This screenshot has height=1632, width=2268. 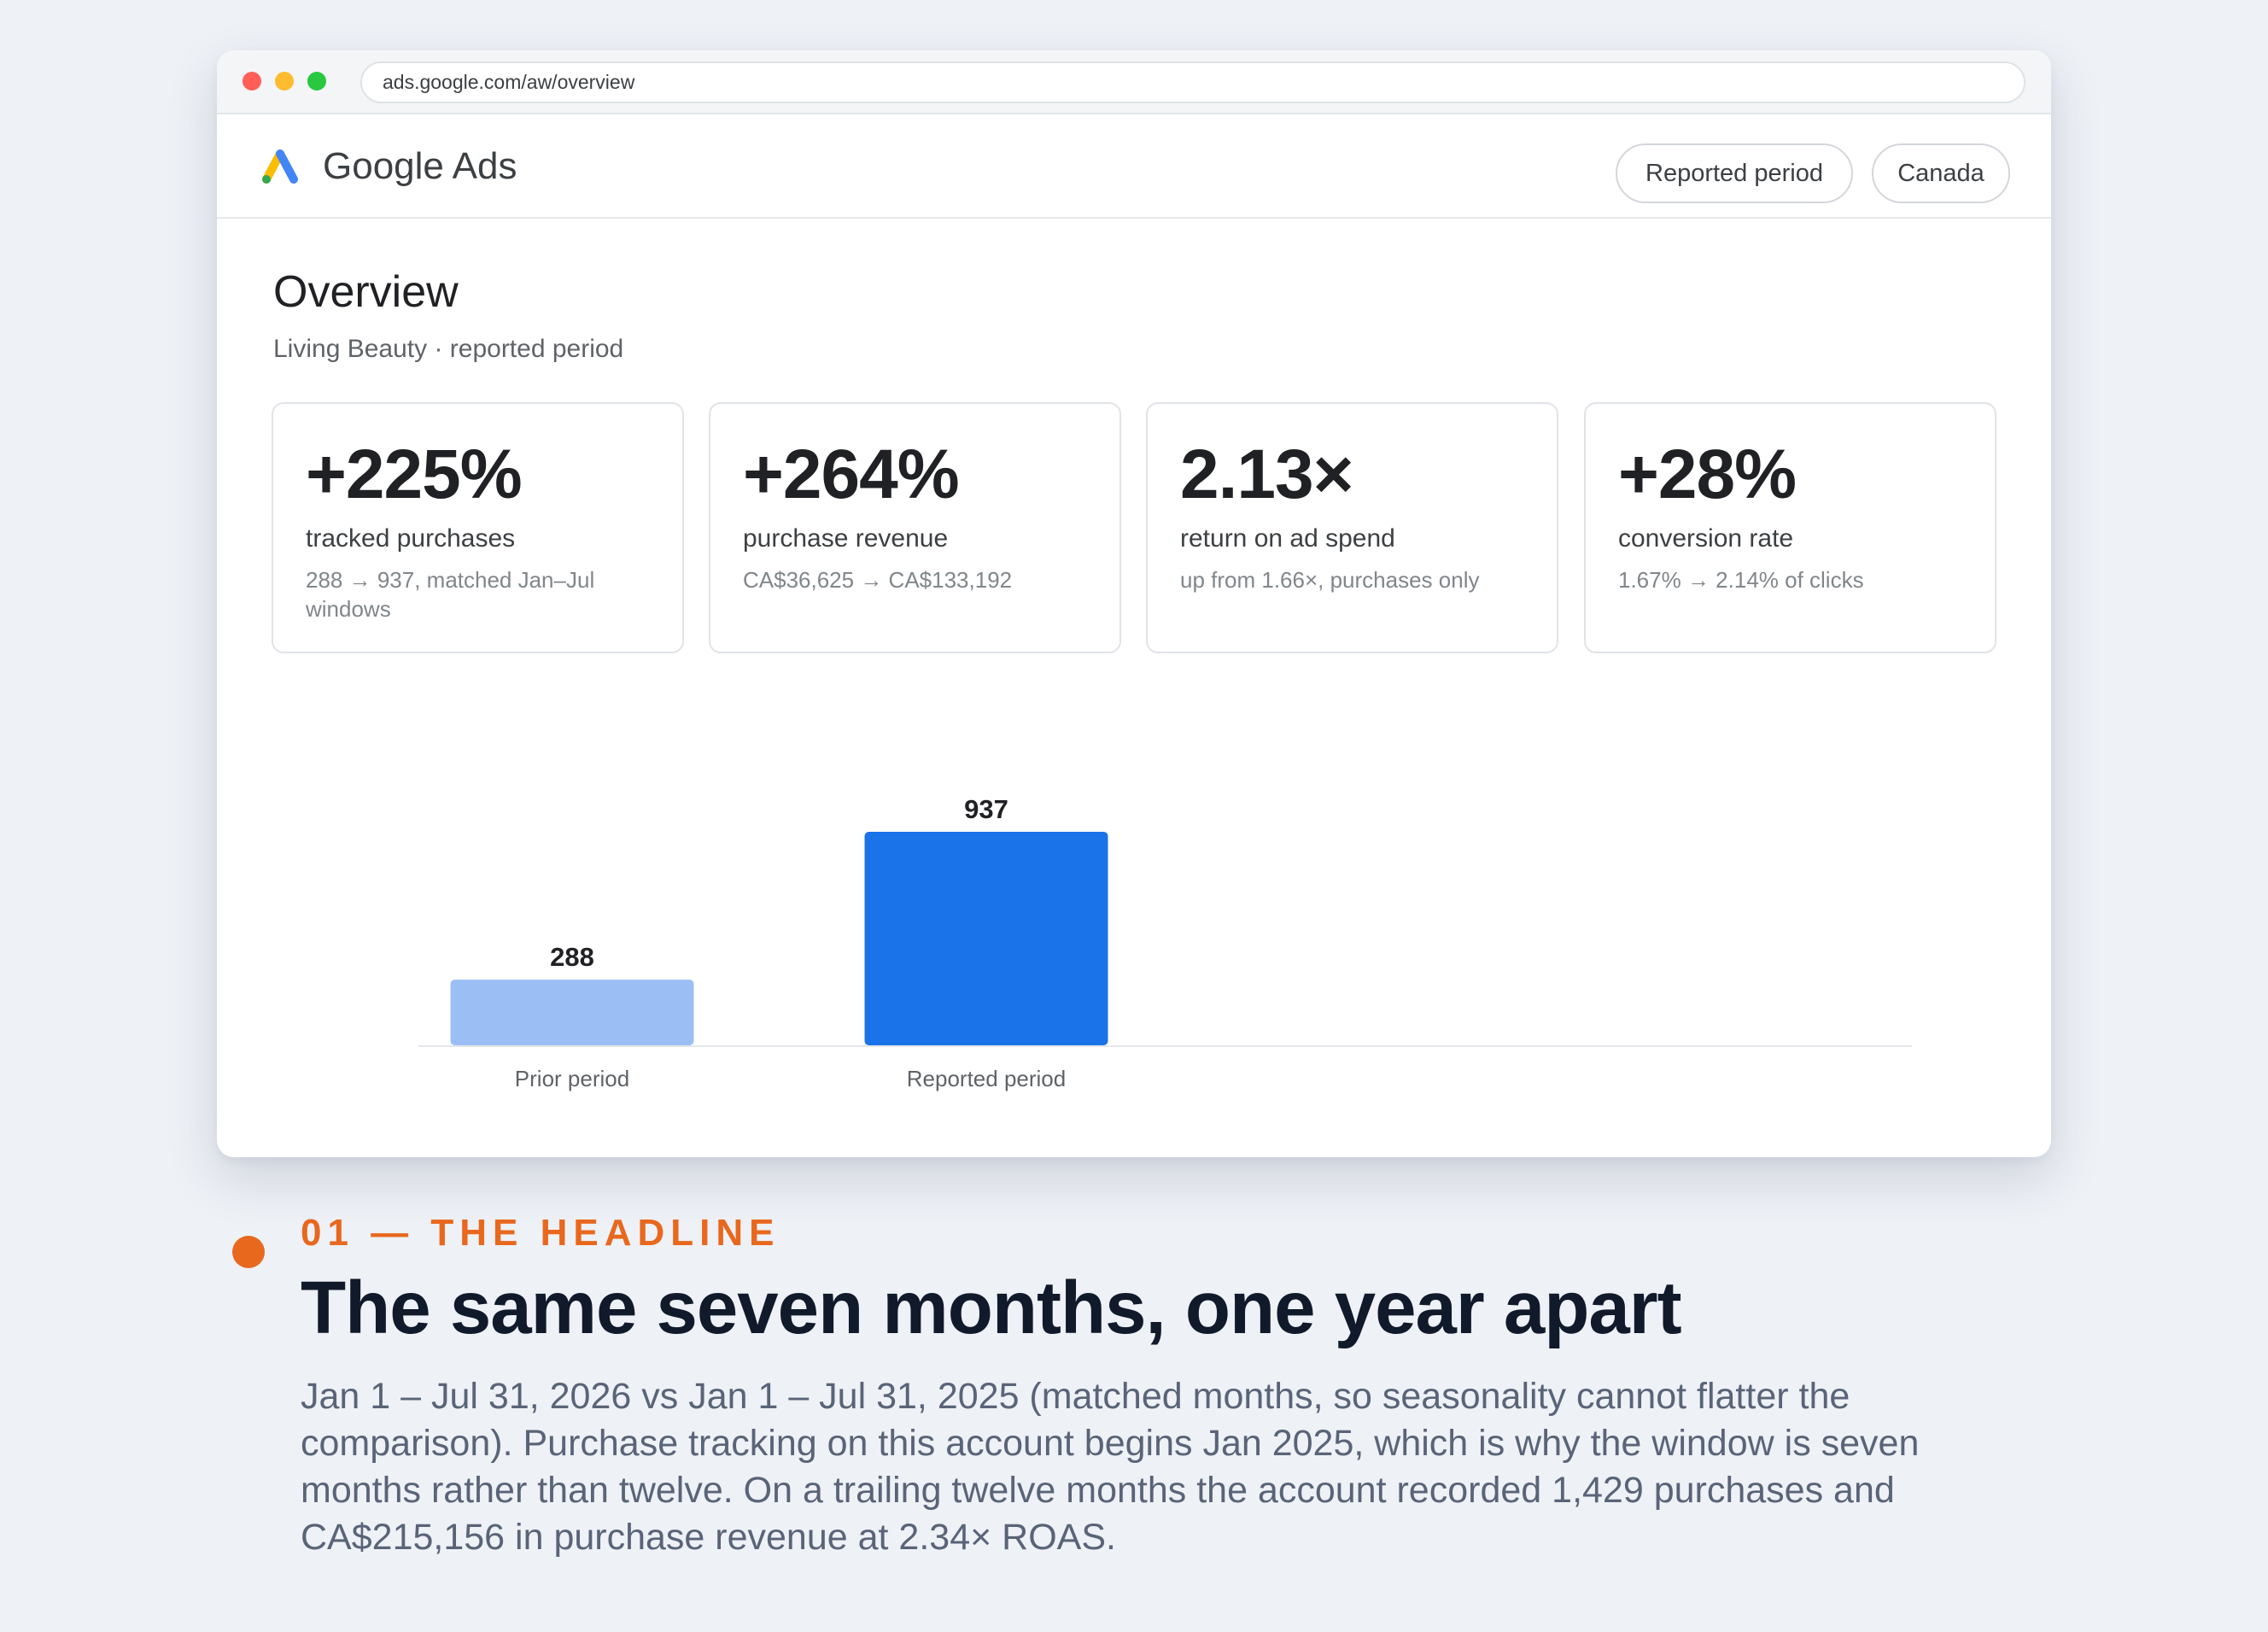 What do you see at coordinates (252, 81) in the screenshot?
I see `close-window-button` at bounding box center [252, 81].